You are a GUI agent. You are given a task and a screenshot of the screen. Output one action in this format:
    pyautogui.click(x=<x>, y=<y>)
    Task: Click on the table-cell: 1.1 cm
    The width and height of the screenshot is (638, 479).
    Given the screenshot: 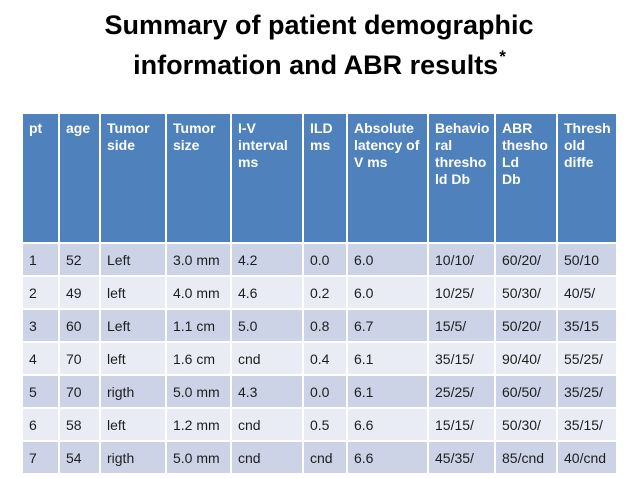 What is the action you would take?
    pyautogui.click(x=198, y=325)
    